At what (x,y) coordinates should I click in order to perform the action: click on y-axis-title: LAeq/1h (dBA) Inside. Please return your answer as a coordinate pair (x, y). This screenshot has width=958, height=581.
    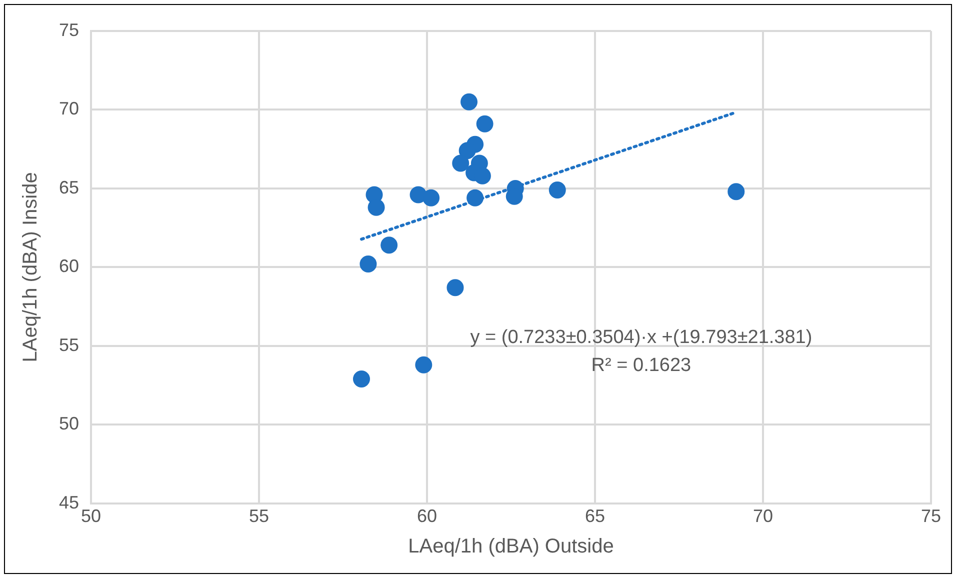
    Looking at the image, I should click on (31, 267).